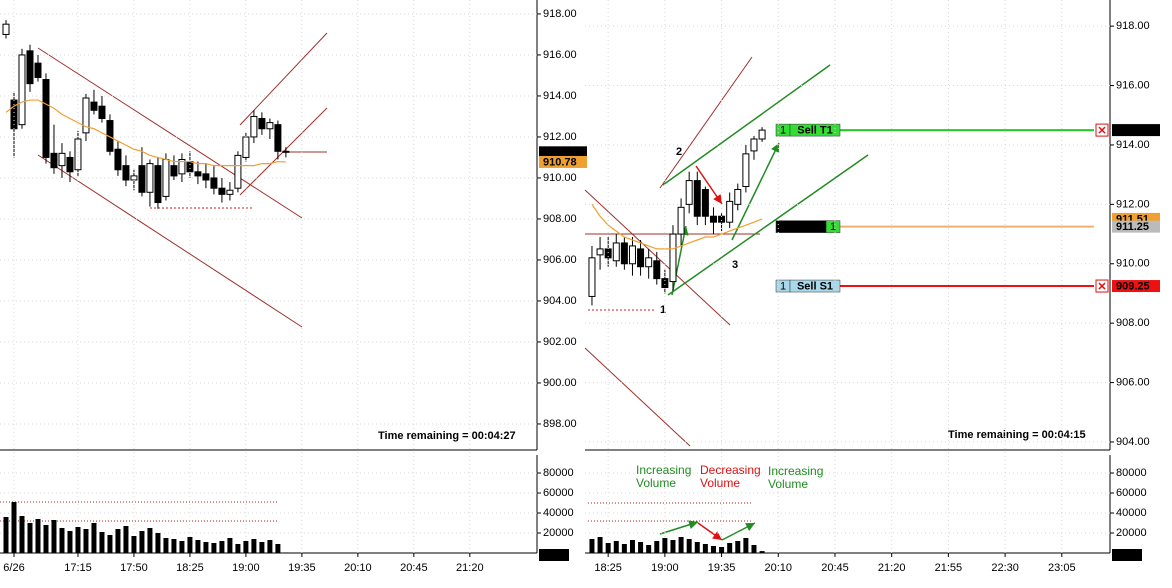 This screenshot has width=1172, height=588. I want to click on order-label: Sell T1, so click(814, 131).